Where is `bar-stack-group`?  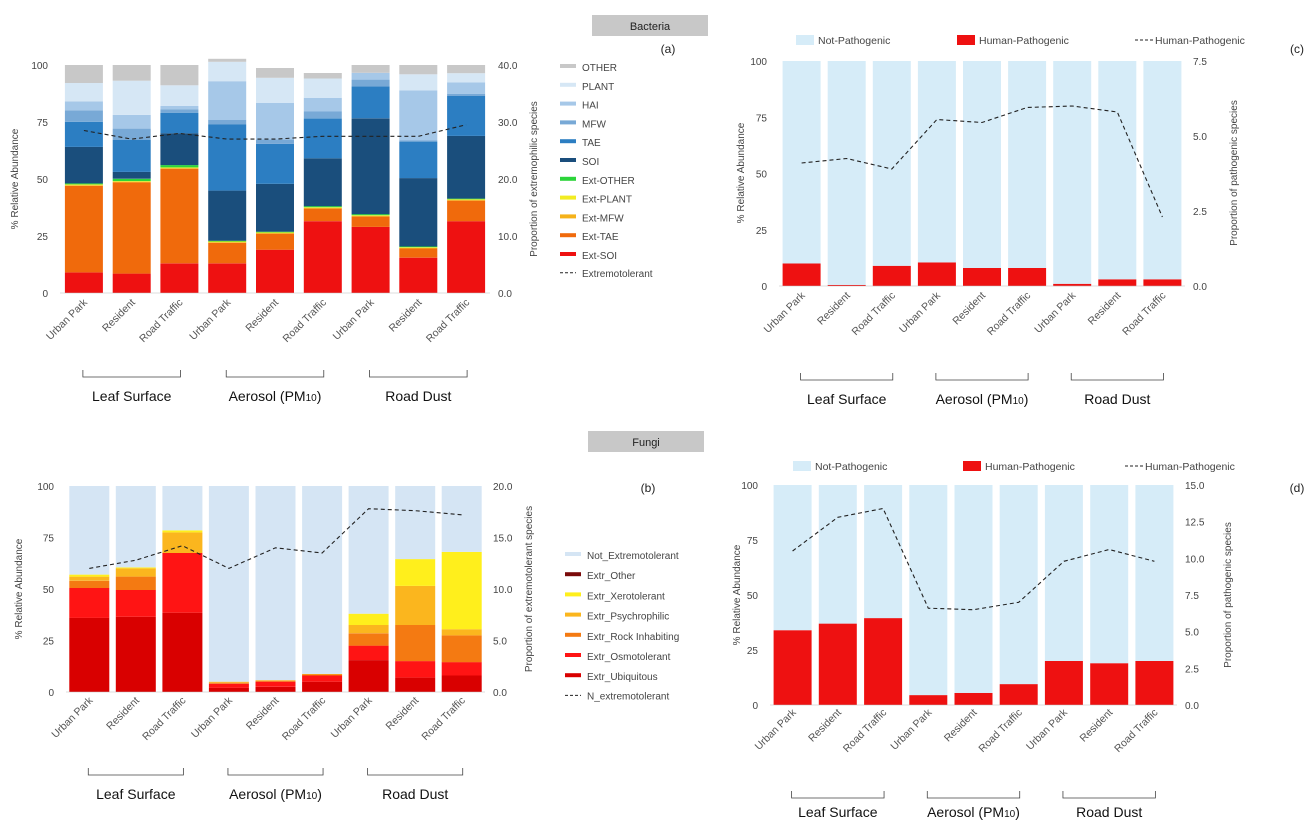
bar-stack-group is located at coordinates (982, 174).